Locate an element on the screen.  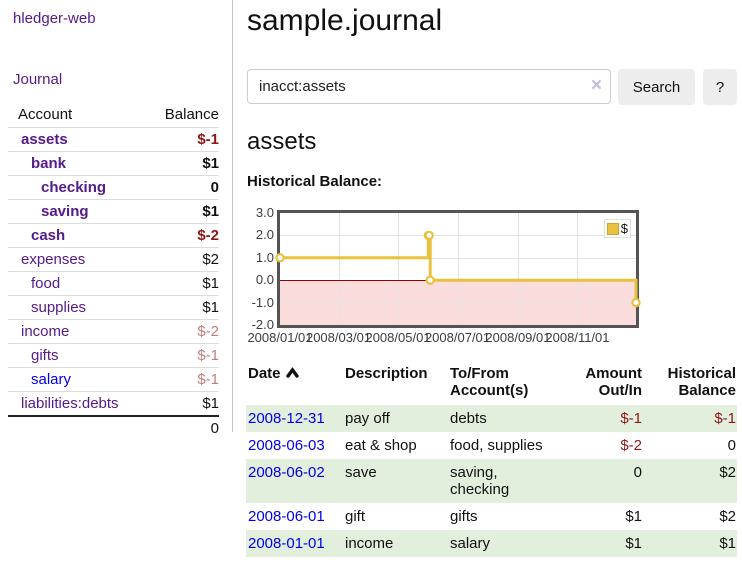
account-name-cell: saving is located at coordinates (75, 211).